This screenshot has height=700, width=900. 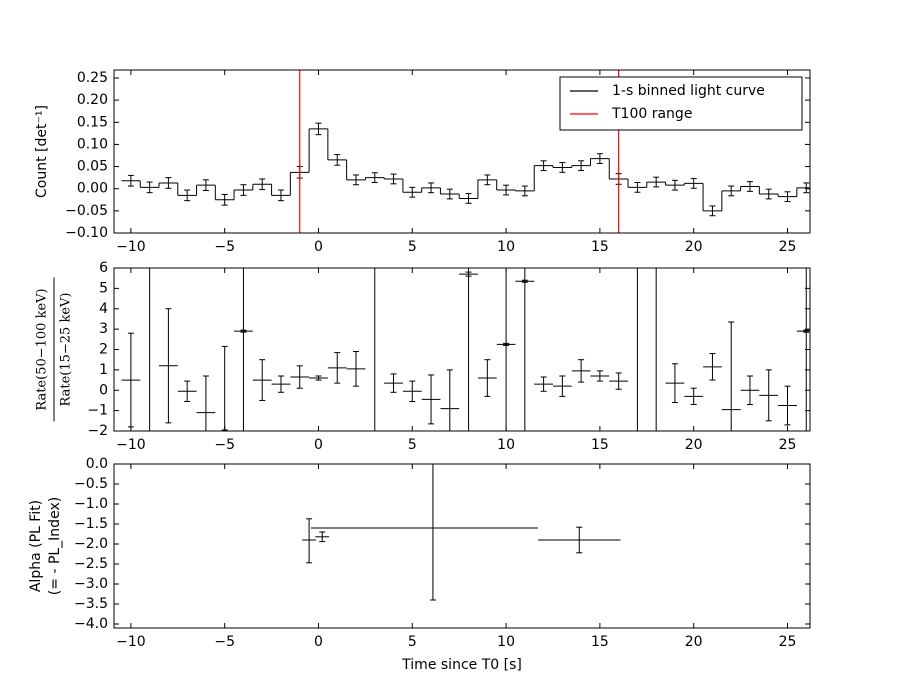 I want to click on y-tick-label: 1, so click(x=103, y=370).